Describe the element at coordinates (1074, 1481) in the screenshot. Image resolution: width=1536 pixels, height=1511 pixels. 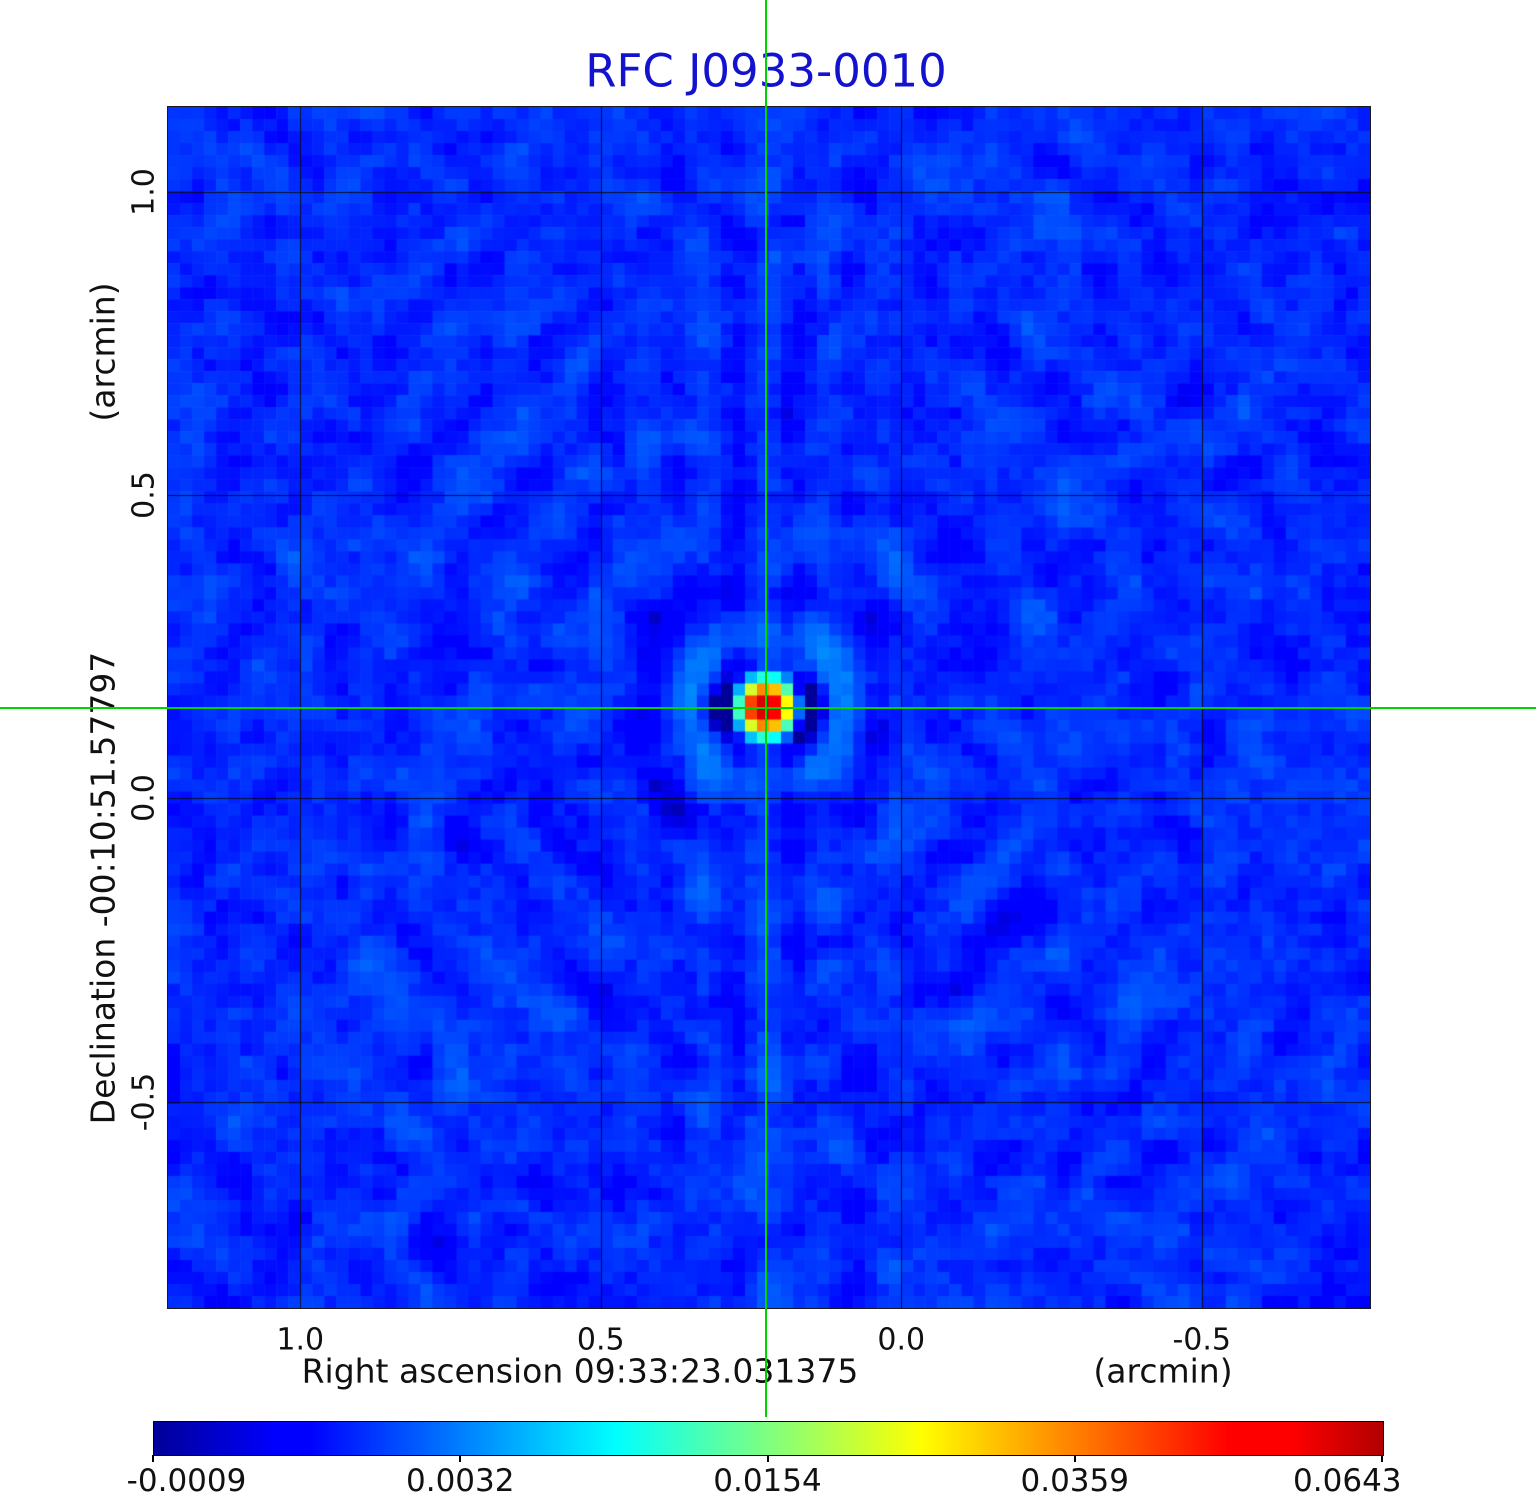
I see `colorbar-tick-label: 0.0359` at that location.